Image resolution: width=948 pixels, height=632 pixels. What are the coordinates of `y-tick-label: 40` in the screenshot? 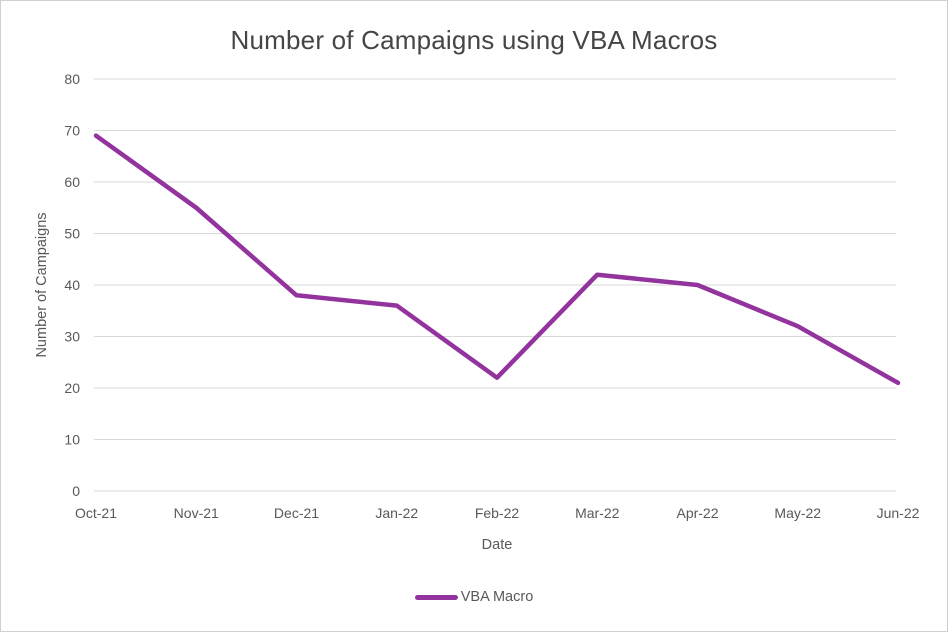 It's located at (72, 285).